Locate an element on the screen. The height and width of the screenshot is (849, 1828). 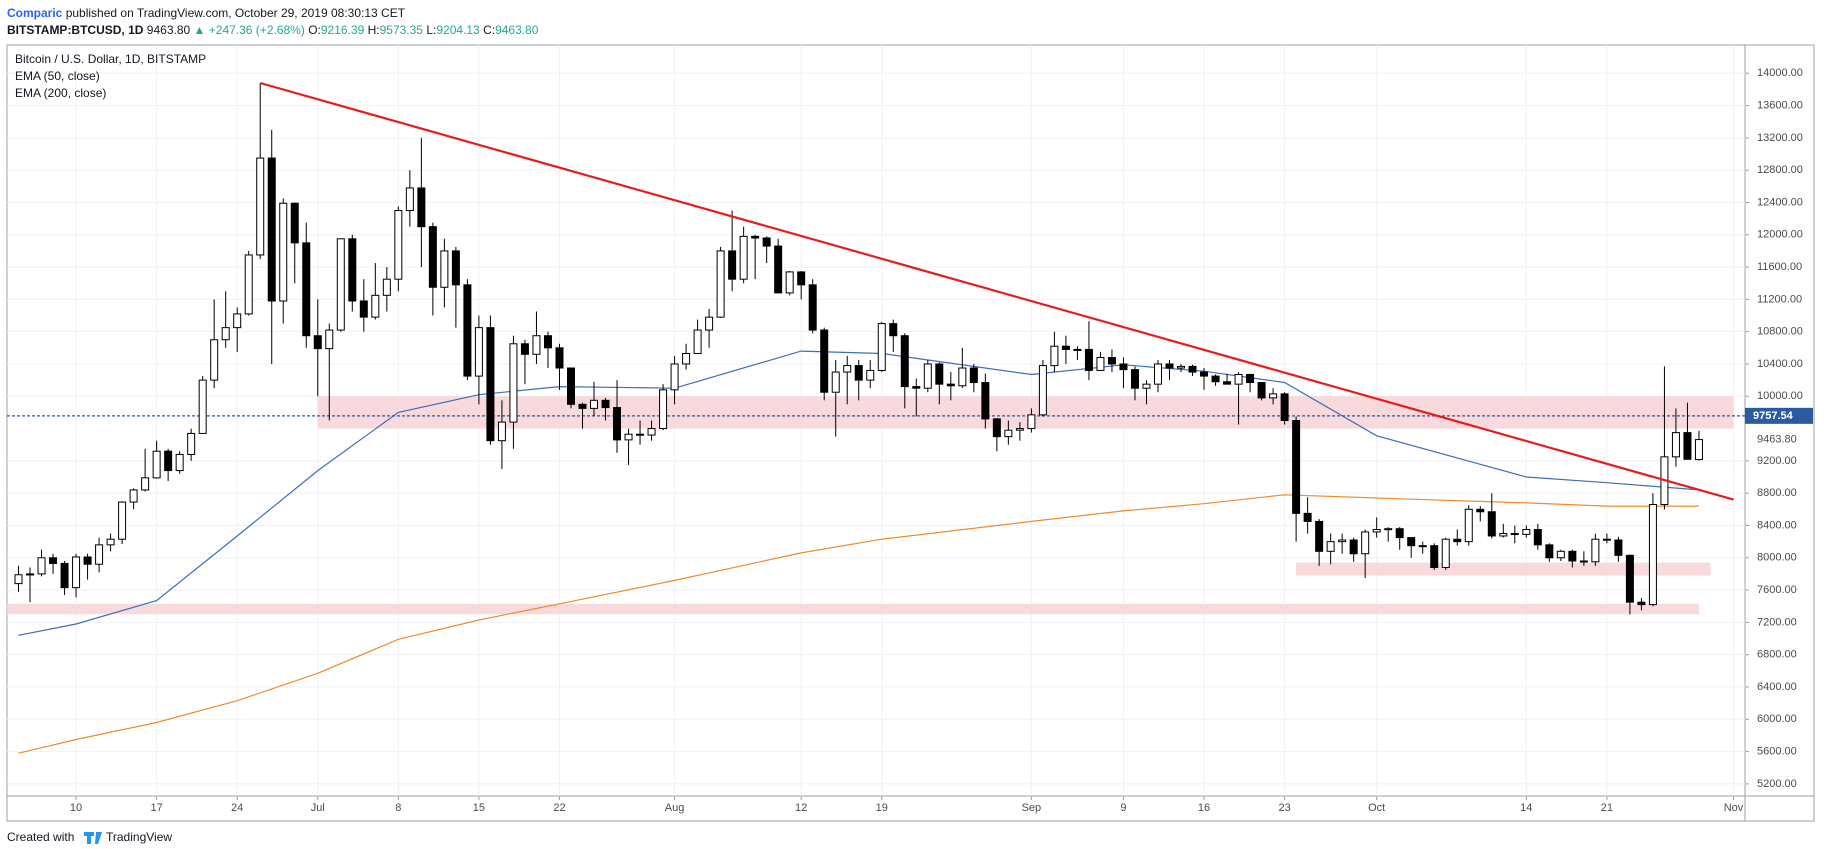
x-tick-label: 24 is located at coordinates (237, 808).